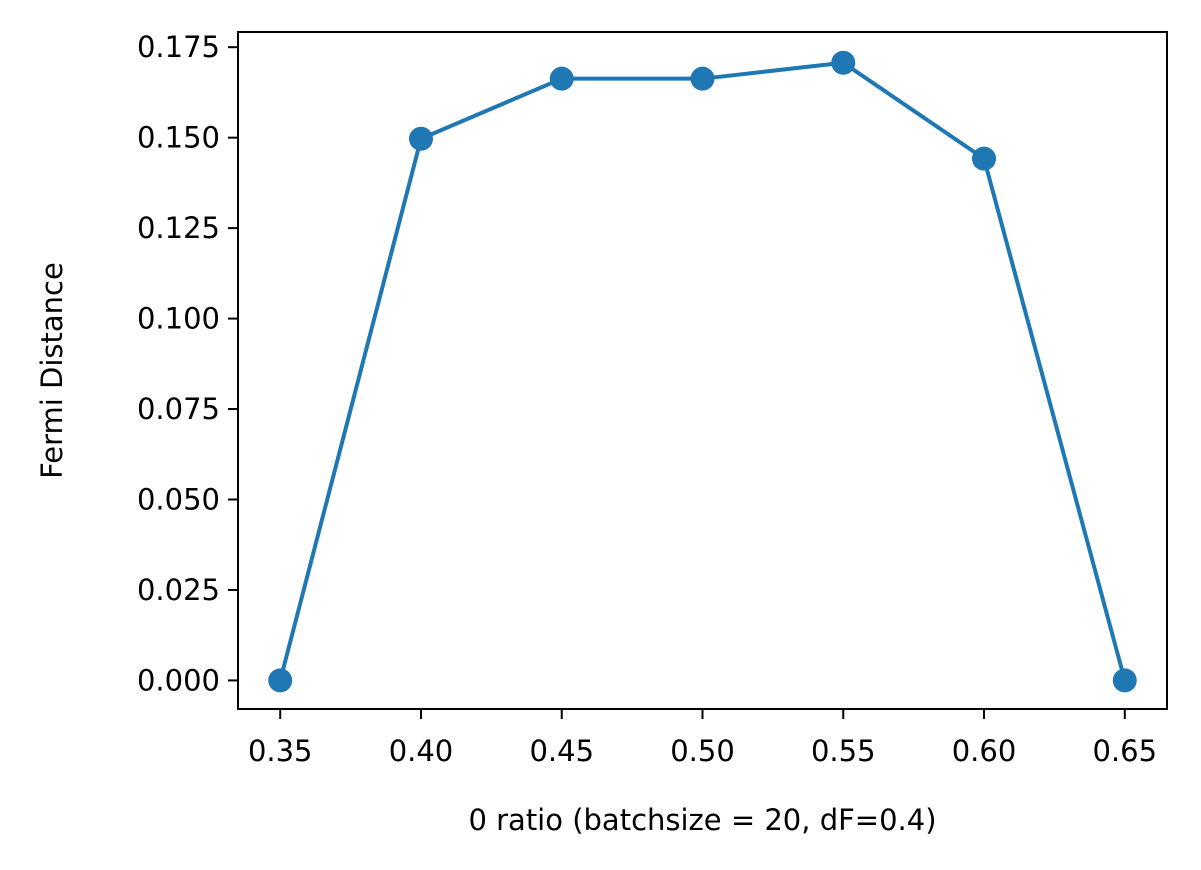 The width and height of the screenshot is (1201, 870). What do you see at coordinates (178, 499) in the screenshot?
I see `y-tick-label: 0.050` at bounding box center [178, 499].